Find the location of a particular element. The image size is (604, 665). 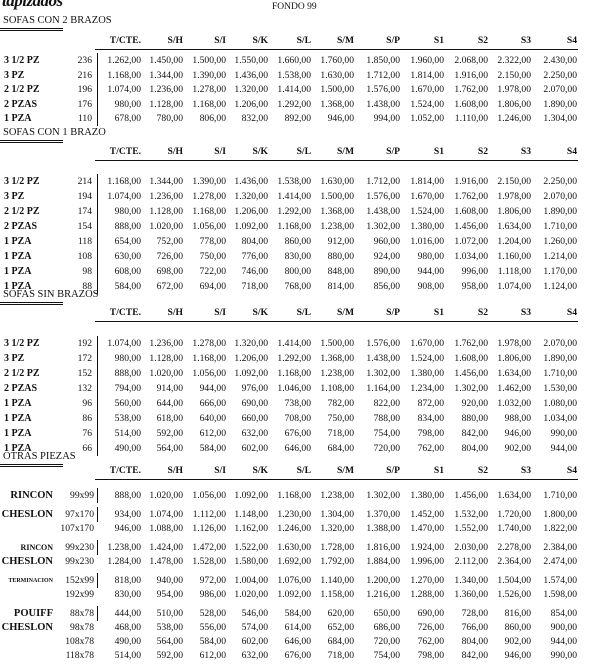

price-cell: 1.670,00 is located at coordinates (427, 89).